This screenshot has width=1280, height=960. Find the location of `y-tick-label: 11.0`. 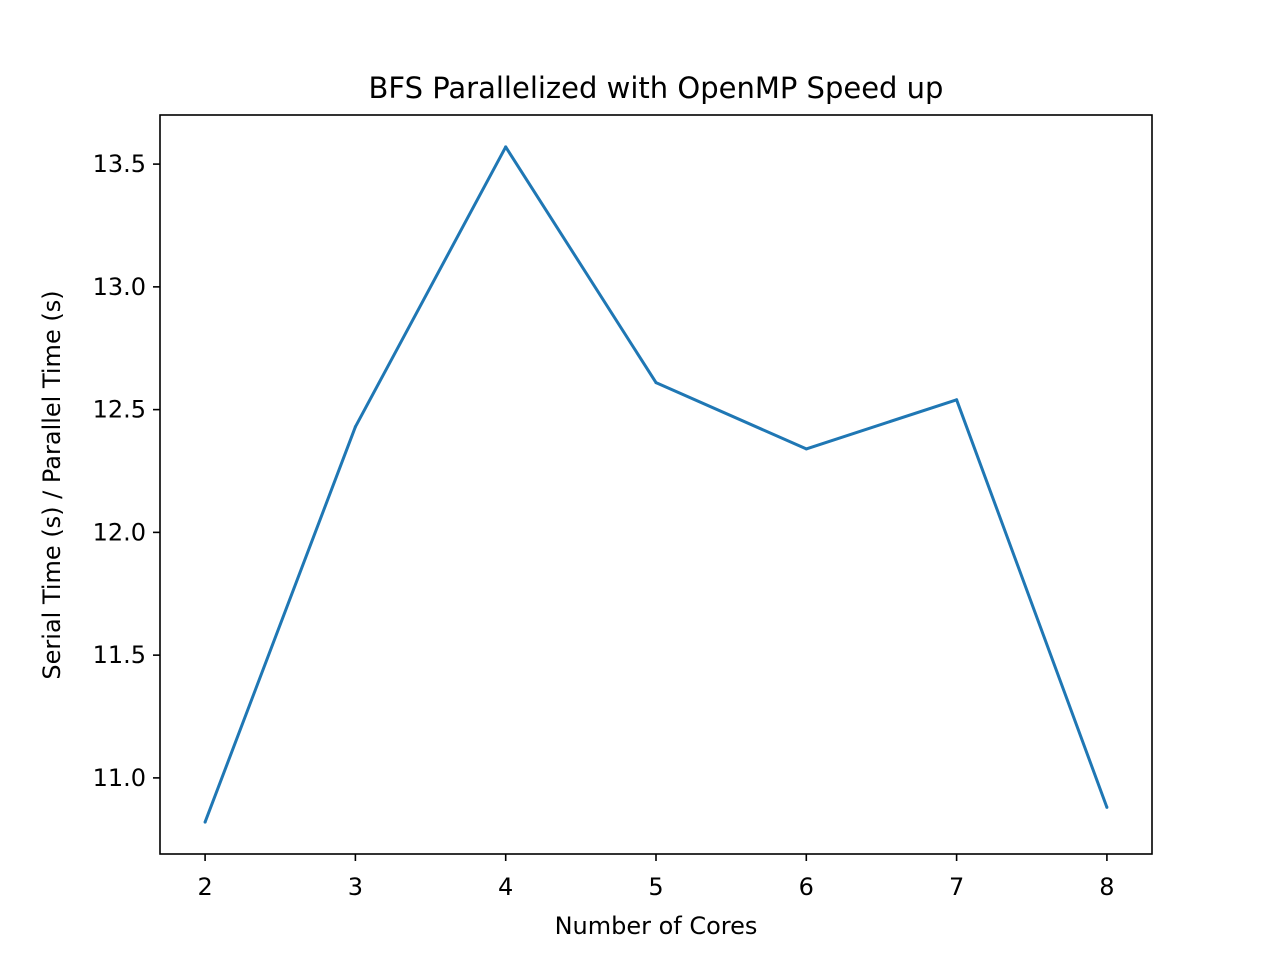

y-tick-label: 11.0 is located at coordinates (119, 778).